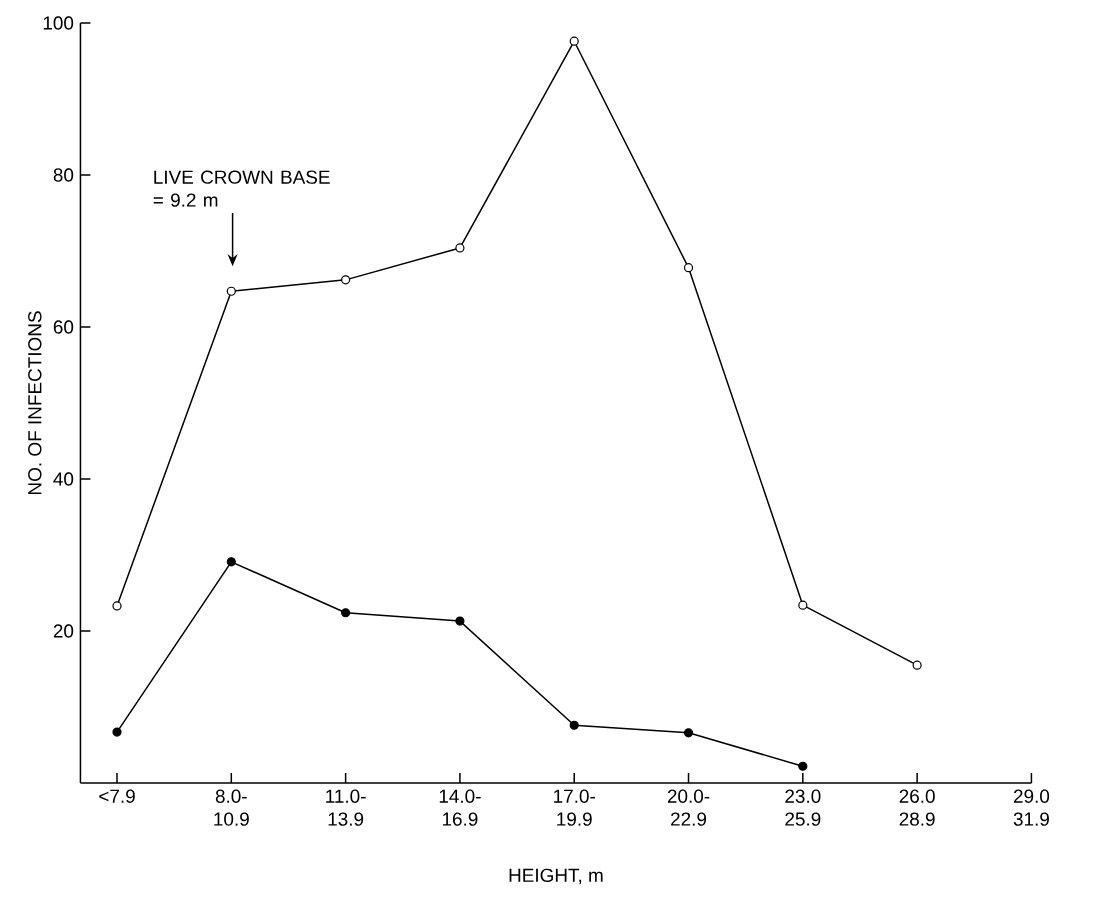 The image size is (1109, 914). I want to click on x-tick-label: 29.0 31.9, so click(1031, 807).